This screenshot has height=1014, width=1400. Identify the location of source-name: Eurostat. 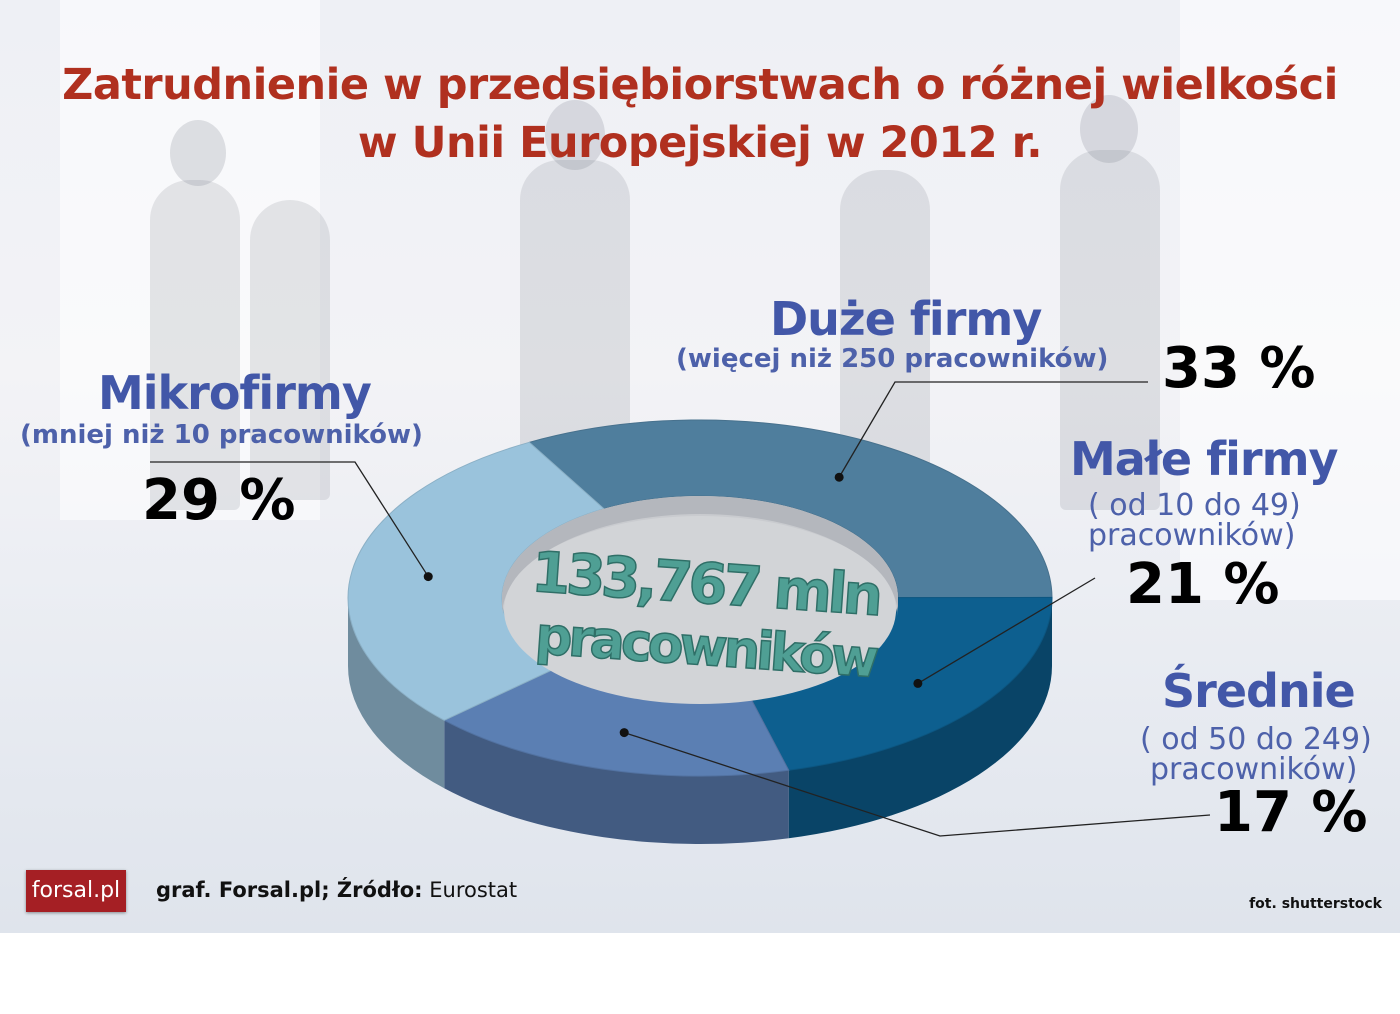
(473, 890).